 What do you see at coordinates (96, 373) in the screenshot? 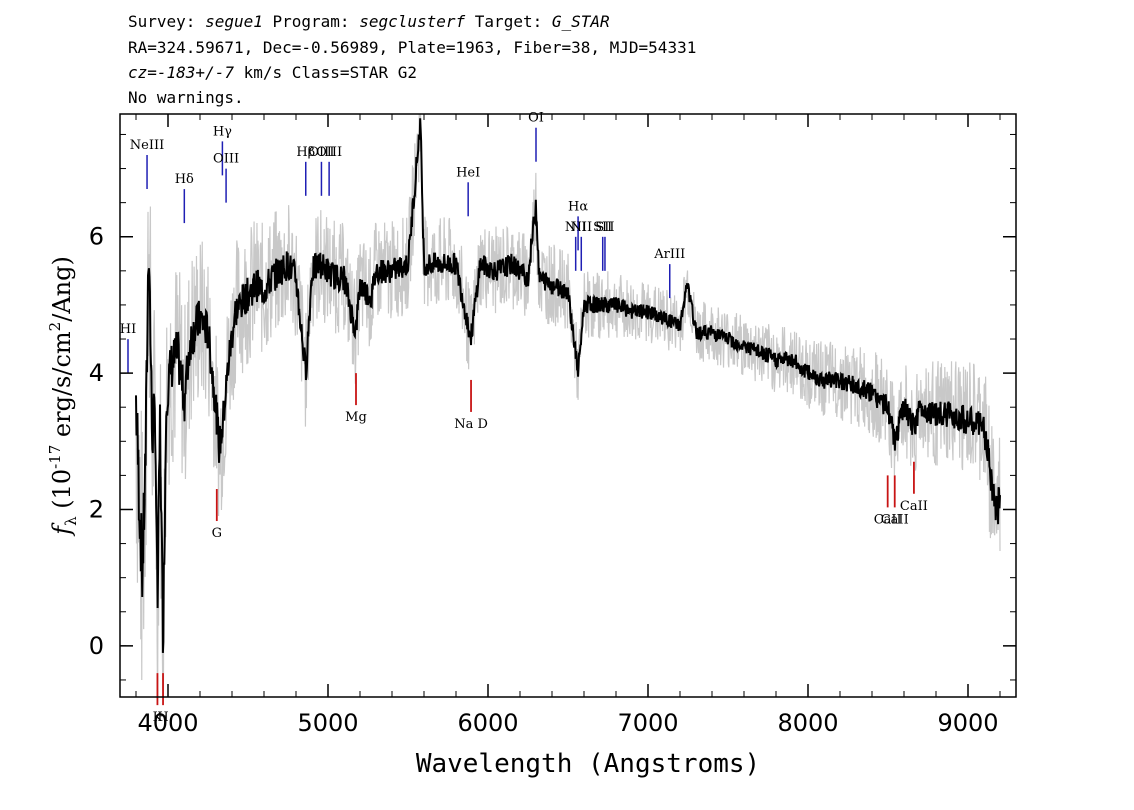
I see `y-tick-label: 4` at bounding box center [96, 373].